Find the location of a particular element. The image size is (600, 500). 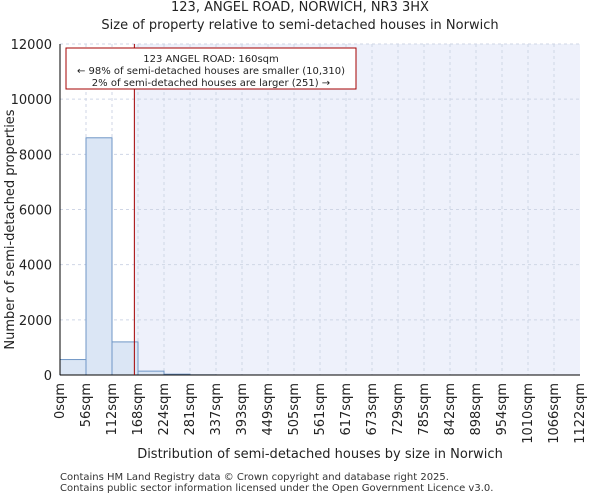

annotation-box is located at coordinates (211, 68).